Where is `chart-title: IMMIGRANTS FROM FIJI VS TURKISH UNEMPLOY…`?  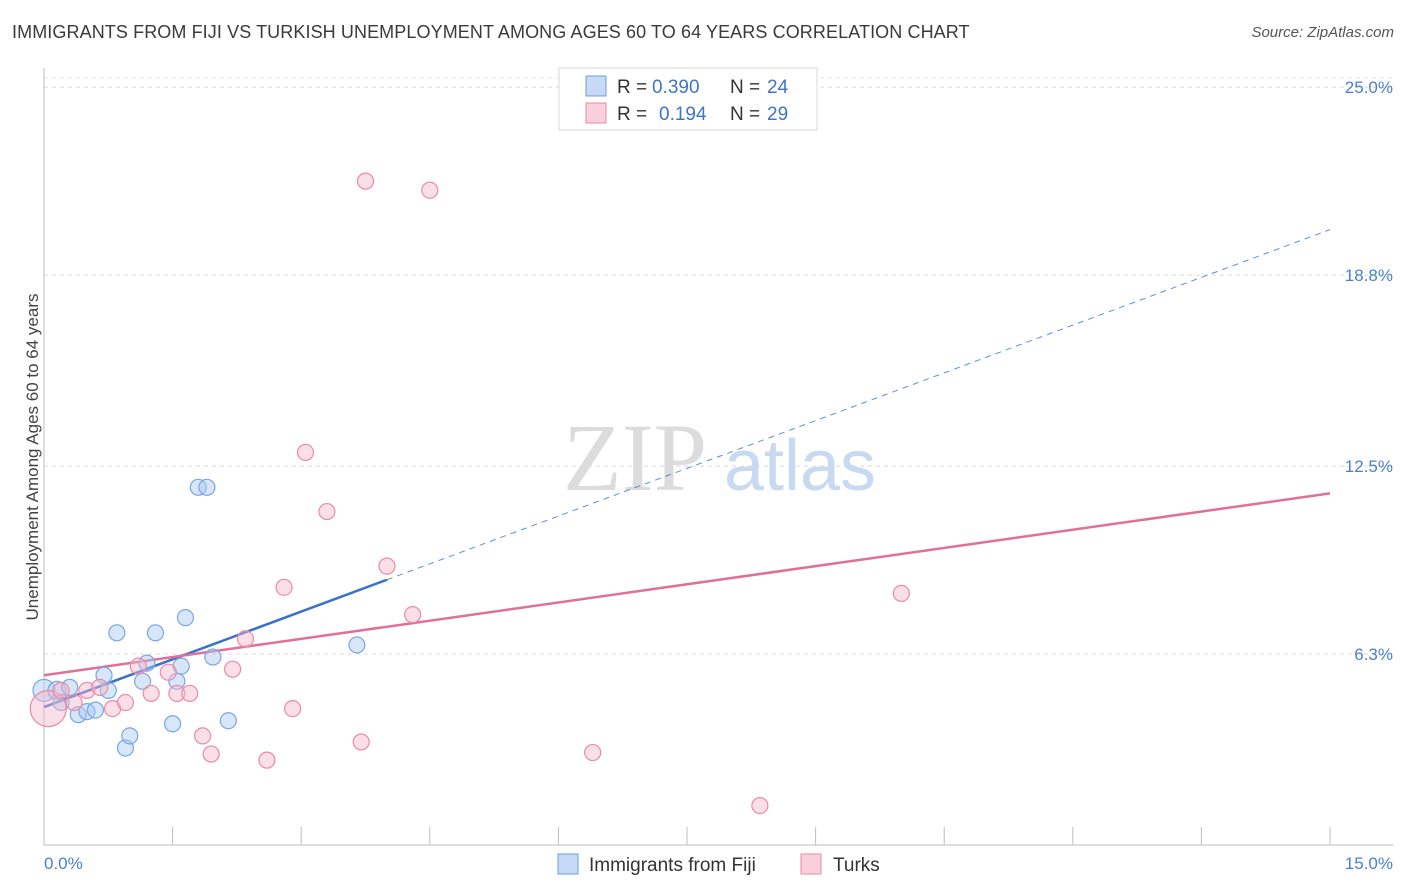
chart-title: IMMIGRANTS FROM FIJI VS TURKISH UNEMPLOY… is located at coordinates (491, 32).